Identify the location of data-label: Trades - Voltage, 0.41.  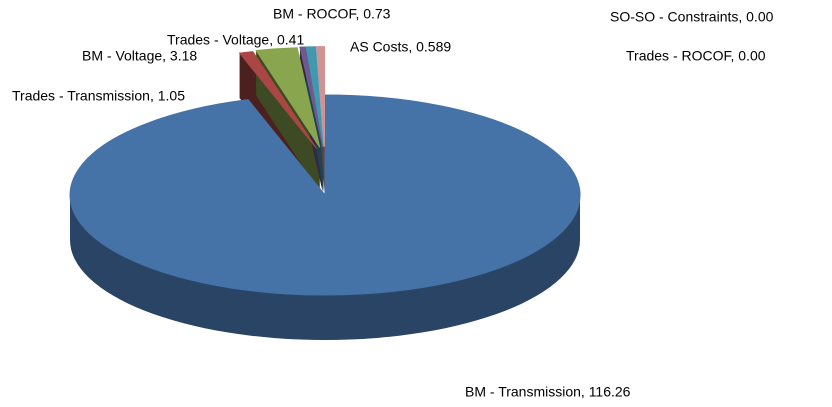
(235, 40).